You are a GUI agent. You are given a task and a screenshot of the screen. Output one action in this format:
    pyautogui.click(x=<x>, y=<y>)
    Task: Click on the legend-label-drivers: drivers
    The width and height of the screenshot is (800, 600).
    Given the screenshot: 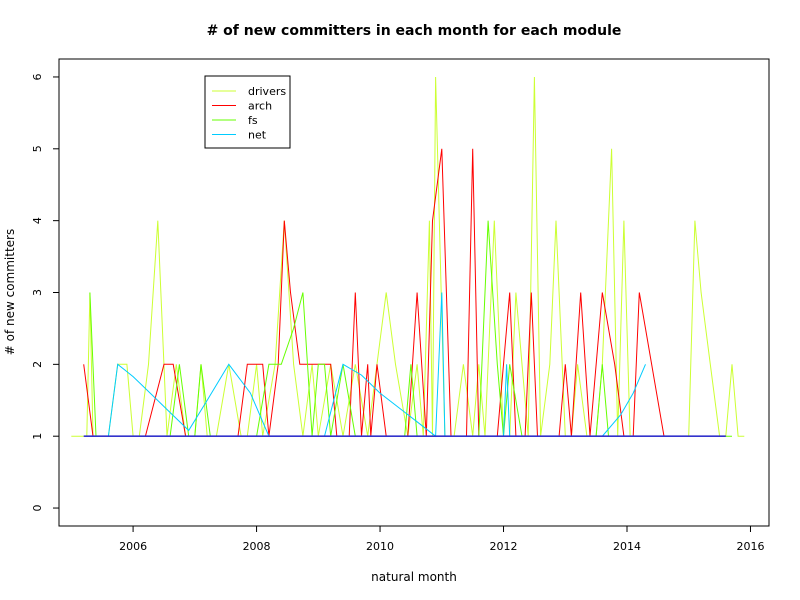 What is the action you would take?
    pyautogui.click(x=267, y=91)
    